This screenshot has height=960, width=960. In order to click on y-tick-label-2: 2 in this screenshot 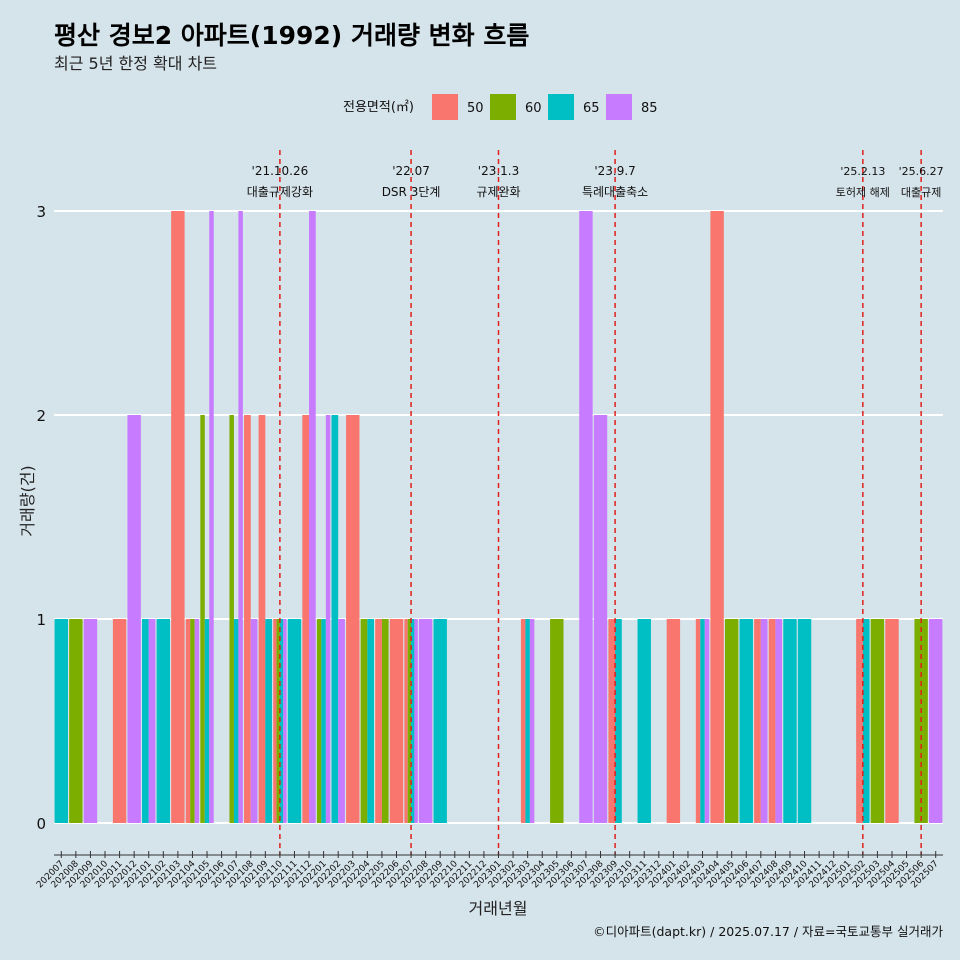, I will do `click(41, 416)`.